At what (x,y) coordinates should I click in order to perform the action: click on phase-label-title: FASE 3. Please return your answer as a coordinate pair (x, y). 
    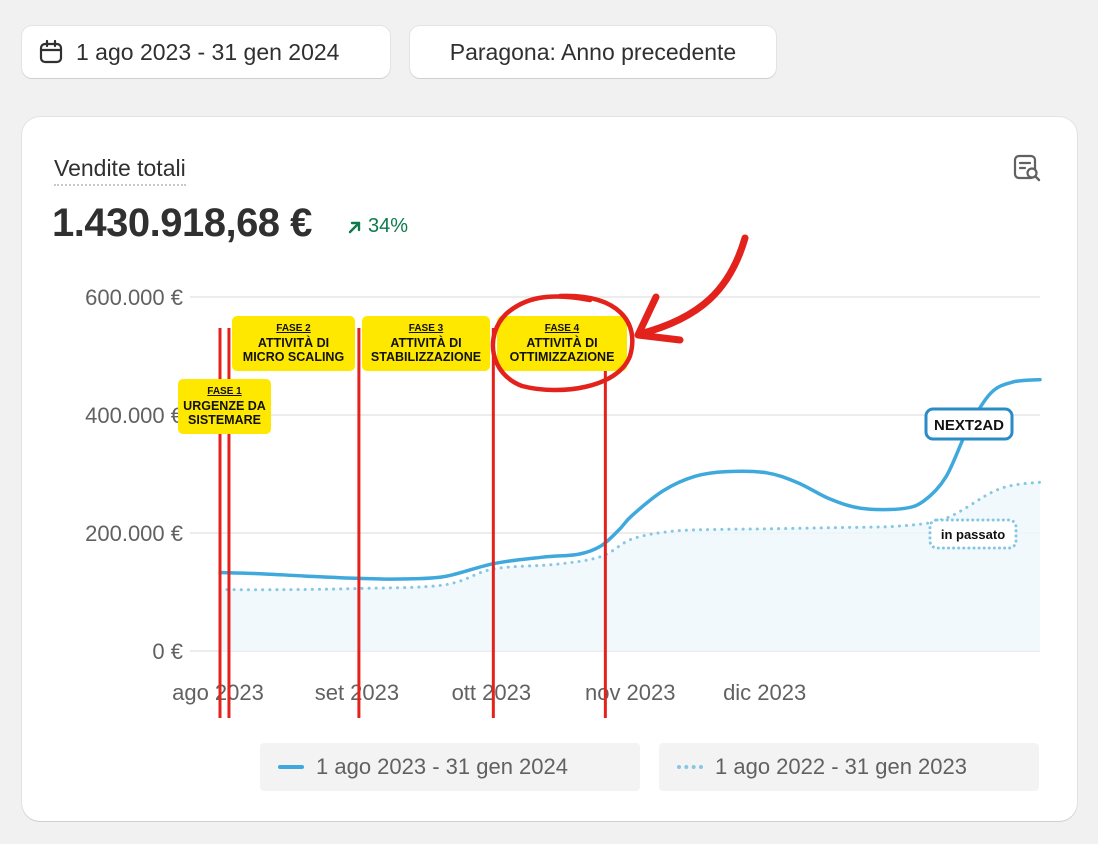
    Looking at the image, I should click on (426, 328).